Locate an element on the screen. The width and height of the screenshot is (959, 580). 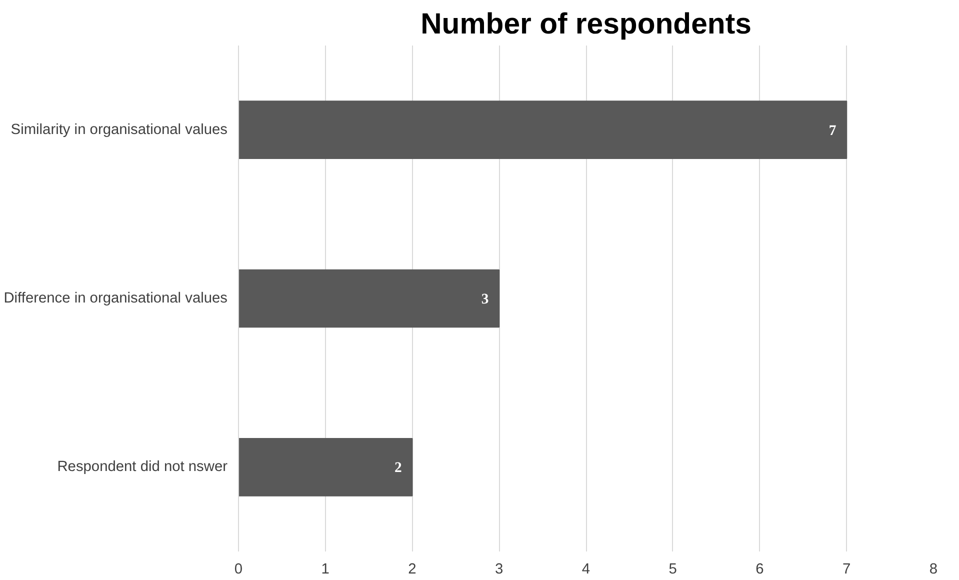
y-tick-label: Similarity in organisational values is located at coordinates (119, 130).